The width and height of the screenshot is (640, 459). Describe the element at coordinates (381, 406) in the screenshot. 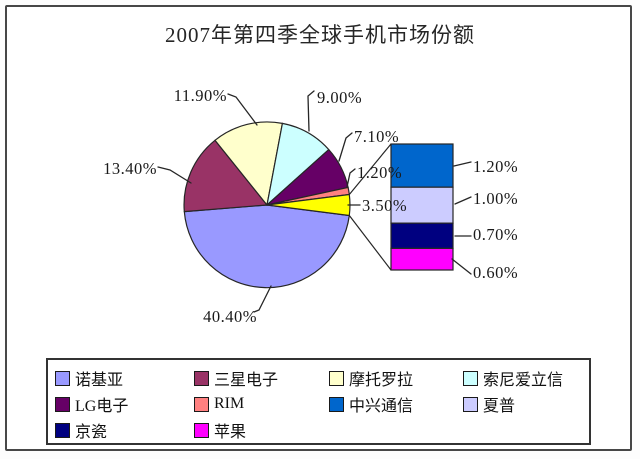

I see `legend-label: 中兴通信` at that location.